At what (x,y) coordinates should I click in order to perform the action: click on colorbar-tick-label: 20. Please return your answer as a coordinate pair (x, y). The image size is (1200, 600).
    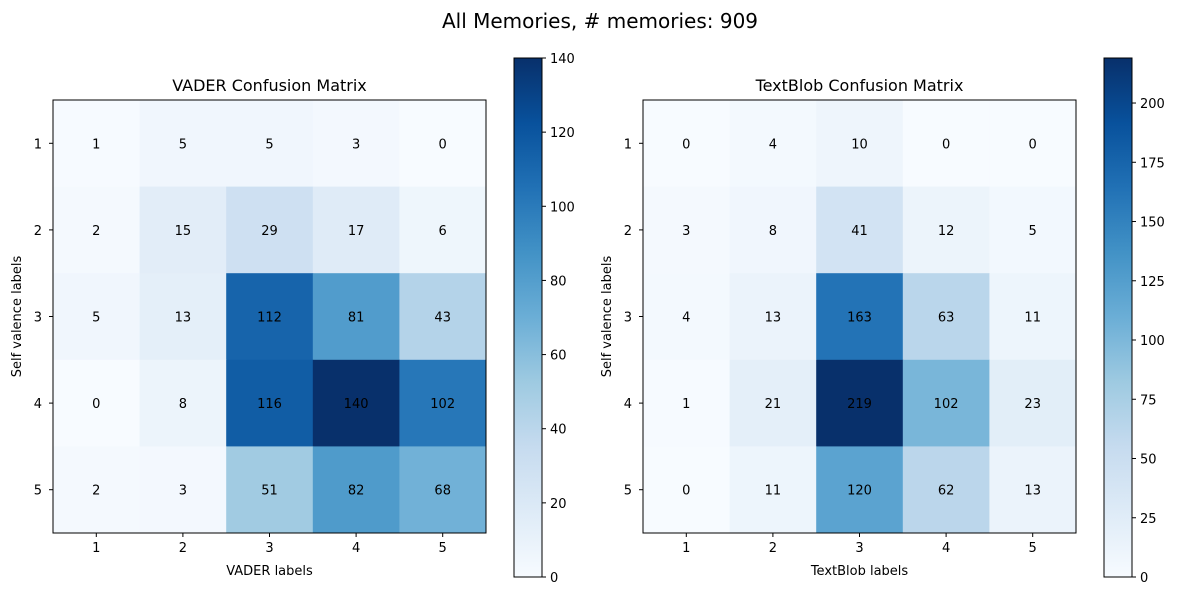
    Looking at the image, I should click on (558, 504).